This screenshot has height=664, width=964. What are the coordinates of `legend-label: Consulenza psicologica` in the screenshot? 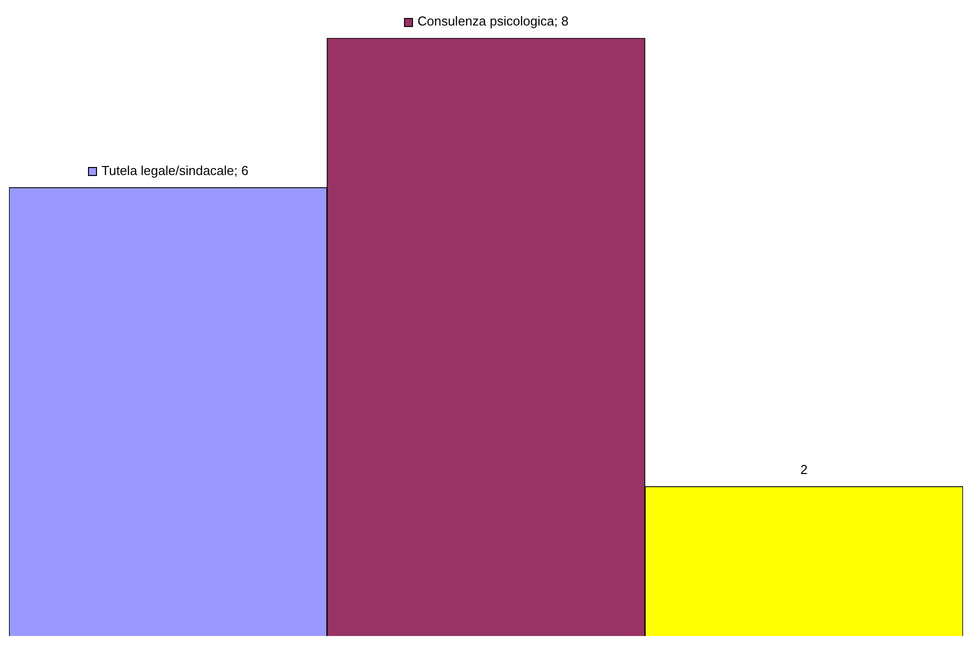 It's located at (486, 21).